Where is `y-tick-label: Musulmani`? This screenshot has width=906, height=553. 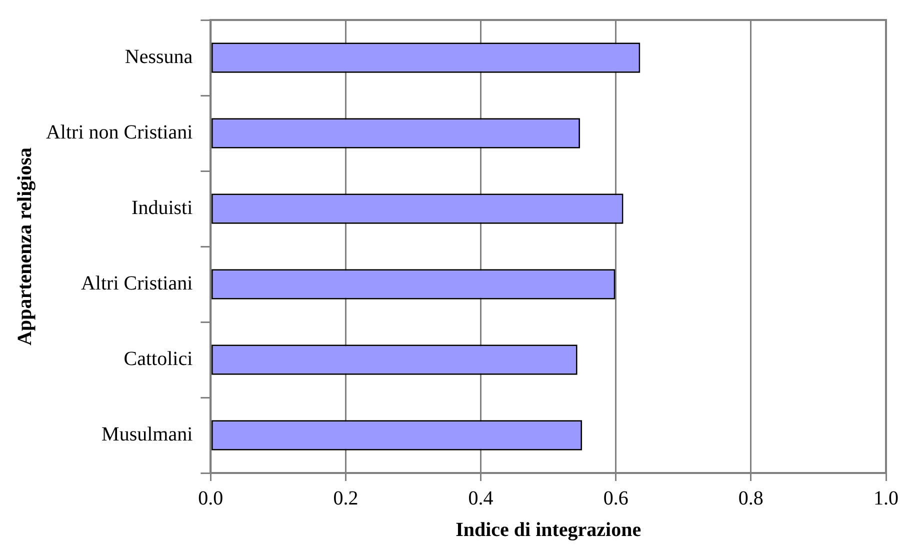 y-tick-label: Musulmani is located at coordinates (148, 435).